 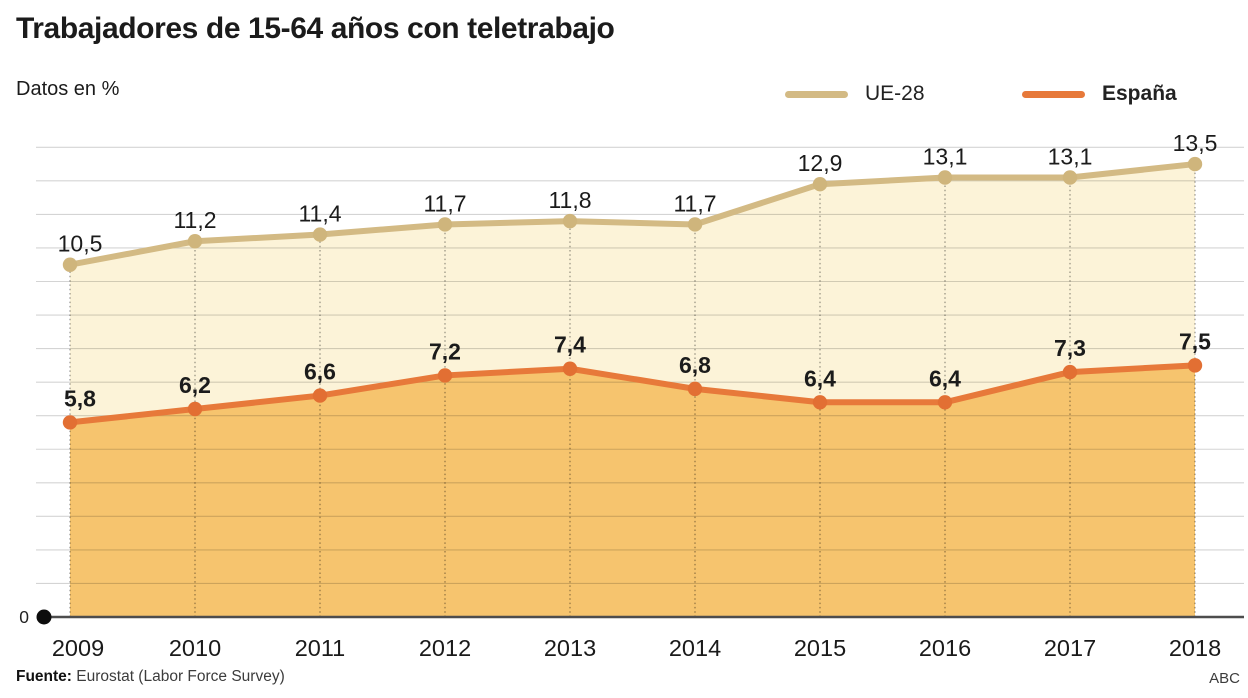 What do you see at coordinates (195, 409) in the screenshot?
I see `espaa-point-2010` at bounding box center [195, 409].